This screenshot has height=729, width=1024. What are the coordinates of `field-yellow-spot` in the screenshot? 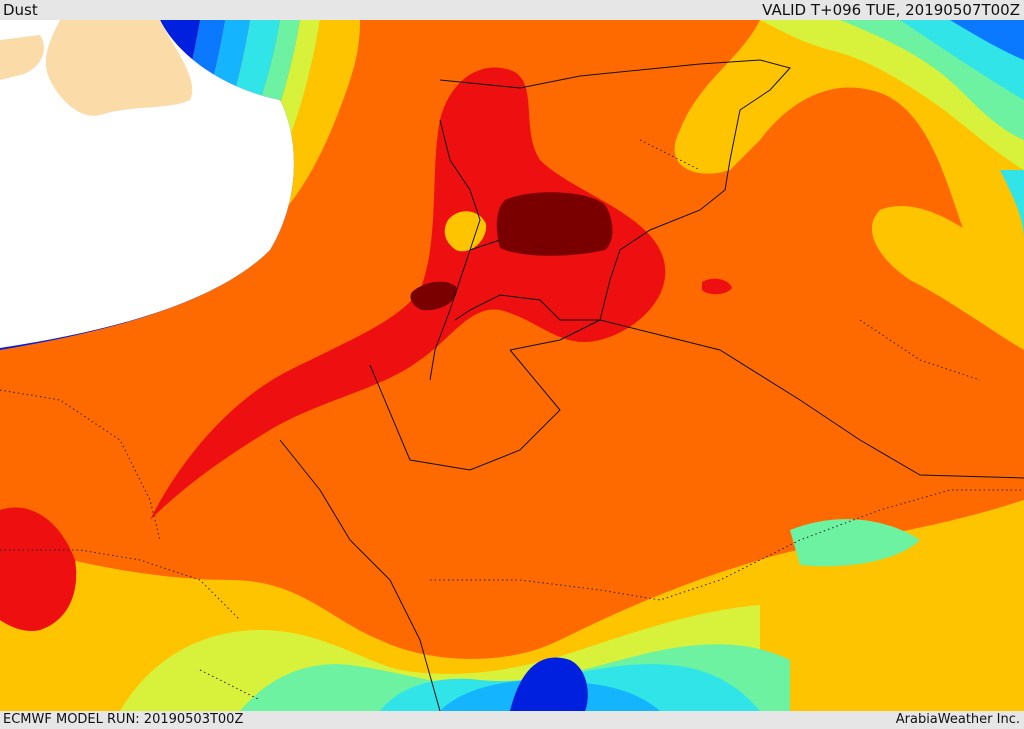 It's located at (465, 231).